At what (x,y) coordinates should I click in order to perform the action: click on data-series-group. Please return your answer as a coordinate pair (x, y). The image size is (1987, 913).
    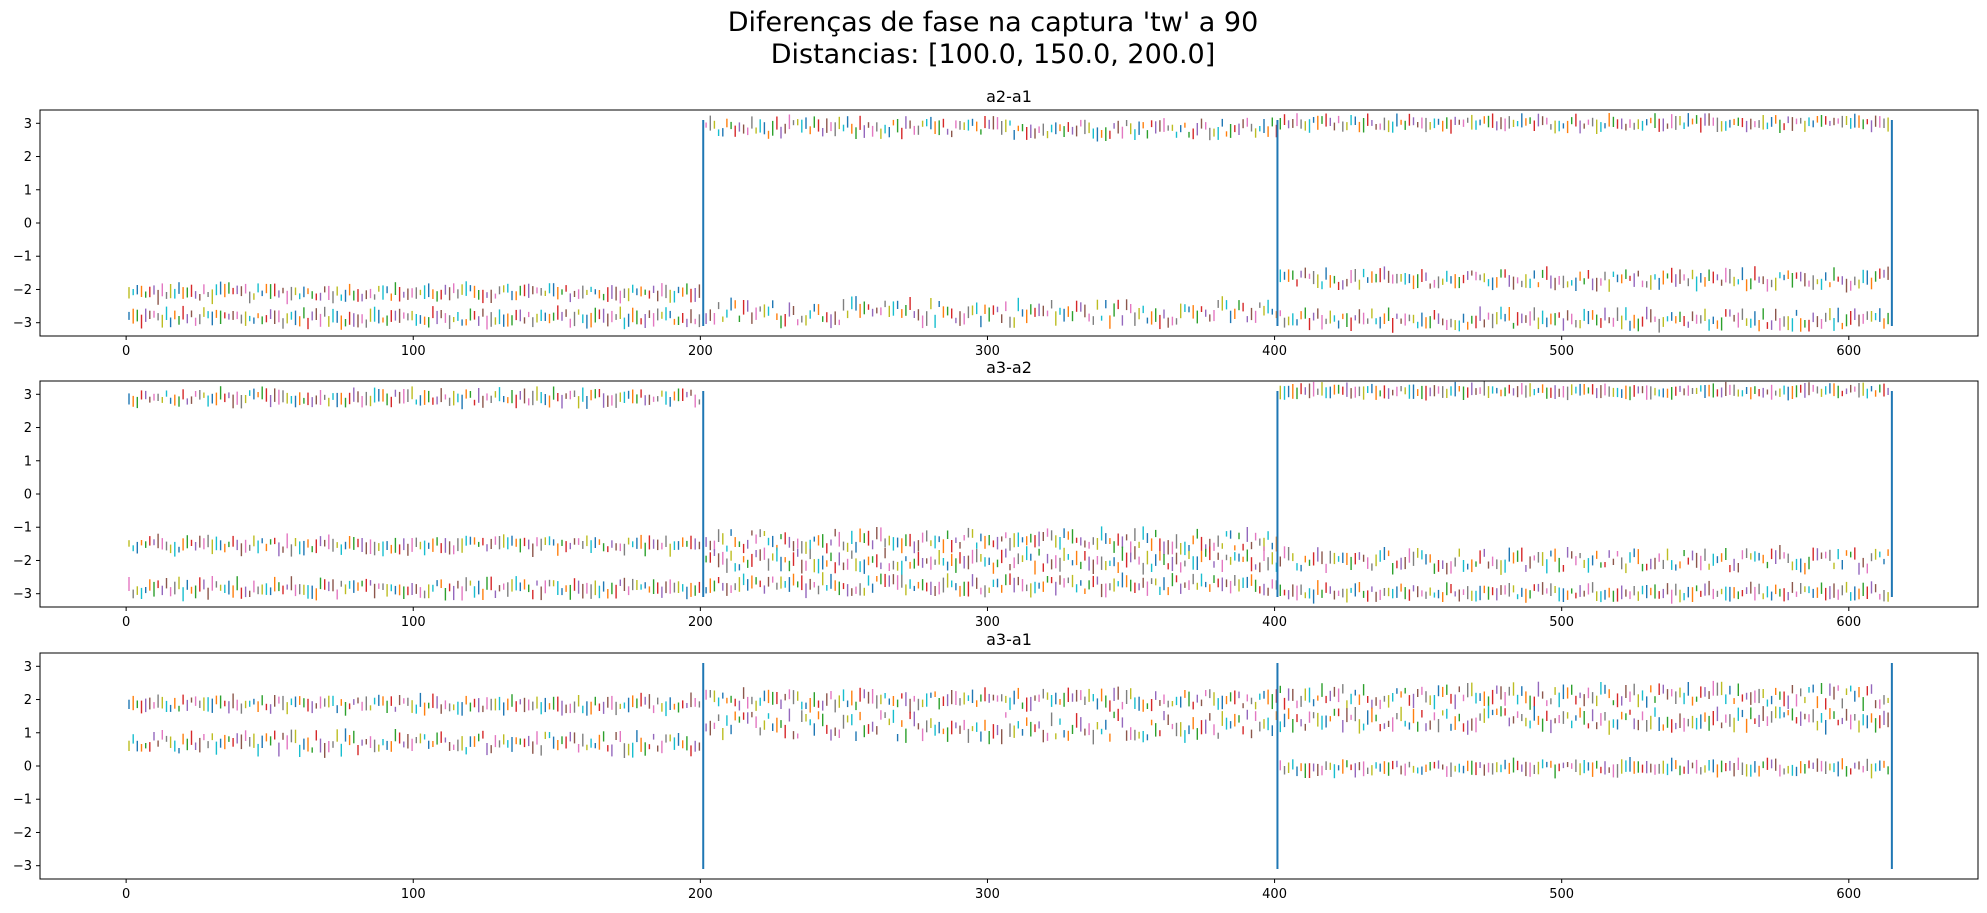
    Looking at the image, I should click on (1008, 729).